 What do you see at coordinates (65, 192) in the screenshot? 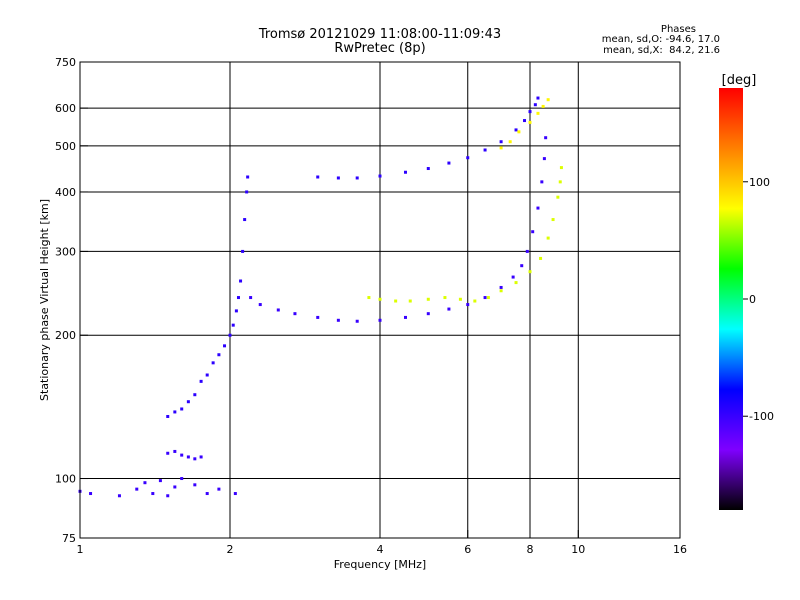
I see `y-tick-label: 400` at bounding box center [65, 192].